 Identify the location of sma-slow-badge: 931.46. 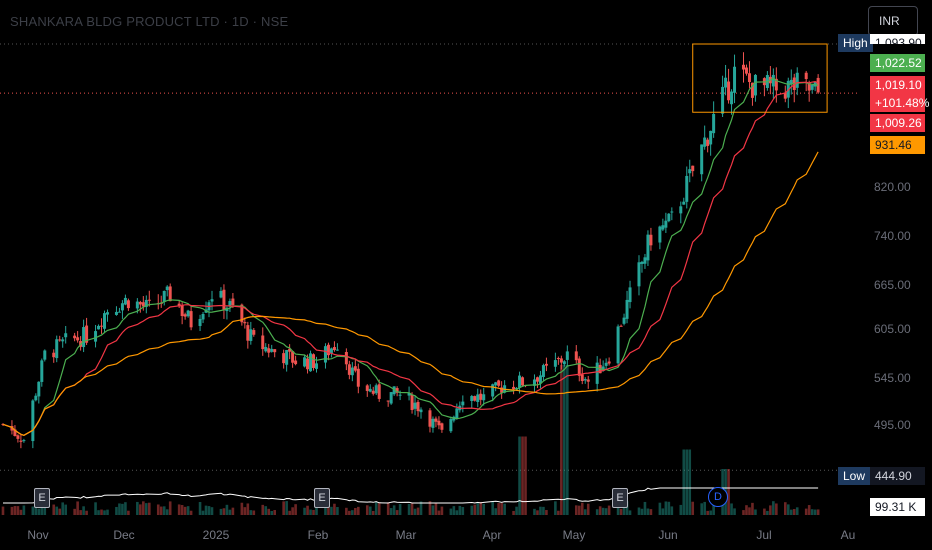
(897, 145).